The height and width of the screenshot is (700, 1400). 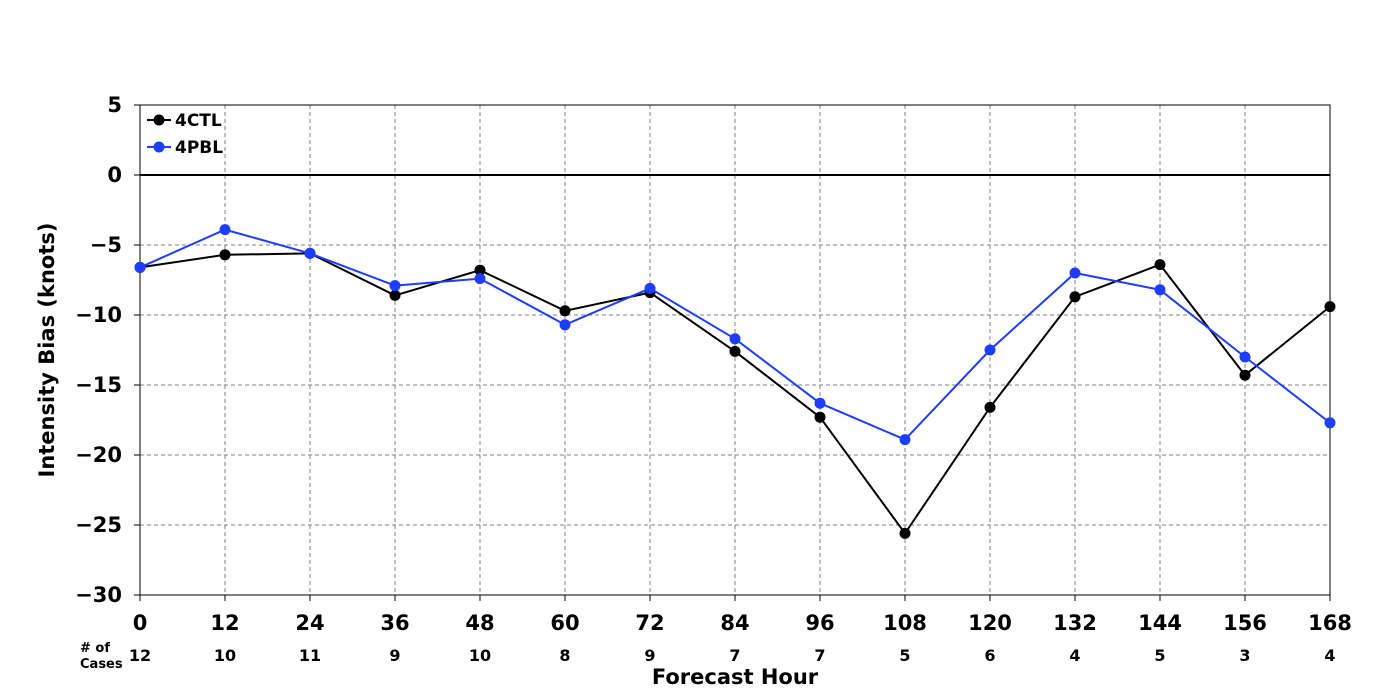 I want to click on cases-label: Cases, so click(x=101, y=664).